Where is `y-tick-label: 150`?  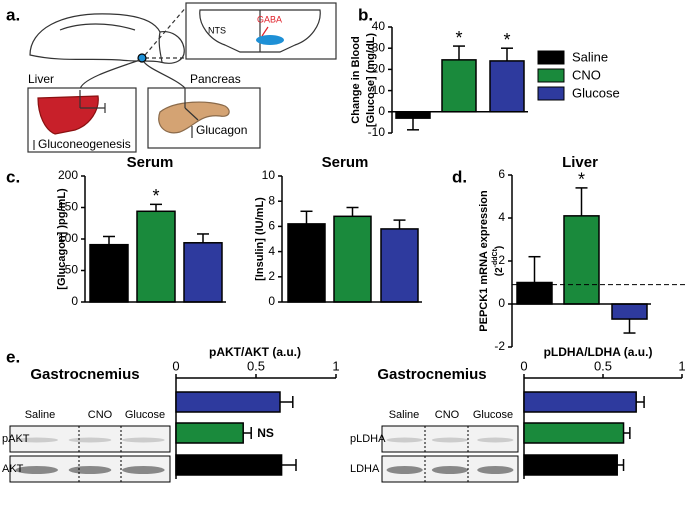 y-tick-label: 150 is located at coordinates (68, 207).